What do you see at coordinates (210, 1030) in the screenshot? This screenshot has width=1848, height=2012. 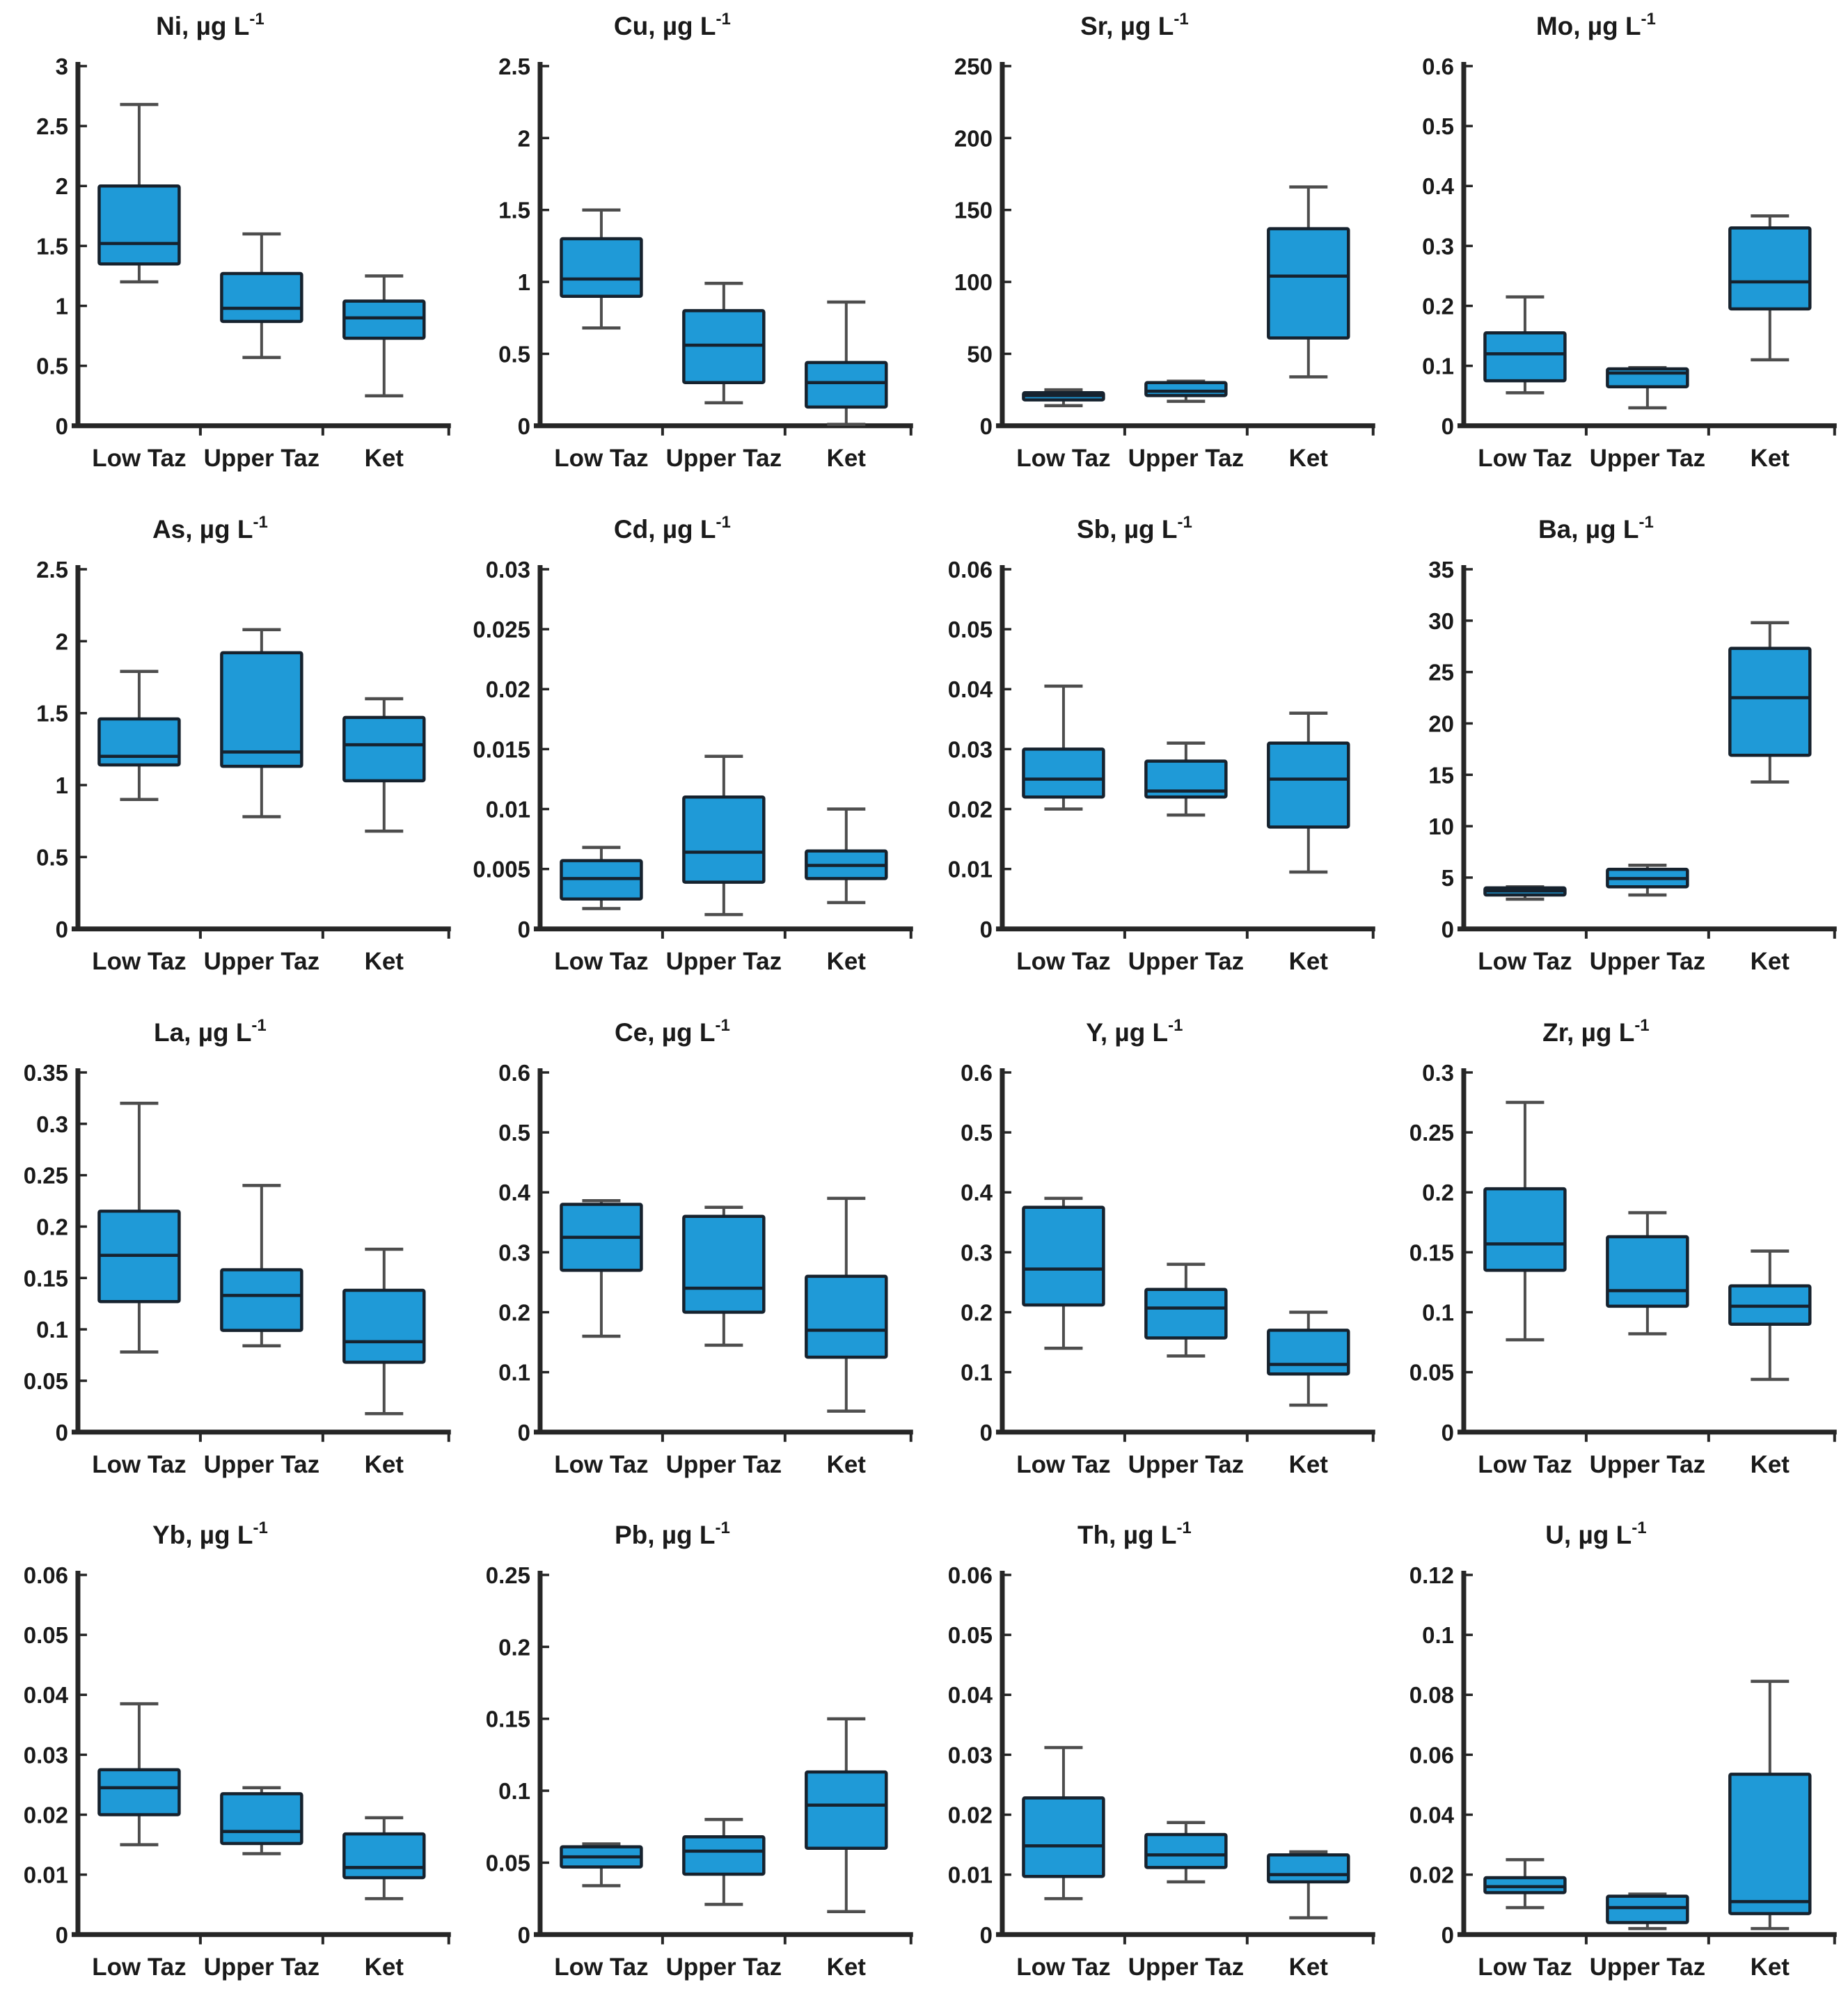 I see `chart-title: La, µg L-1` at bounding box center [210, 1030].